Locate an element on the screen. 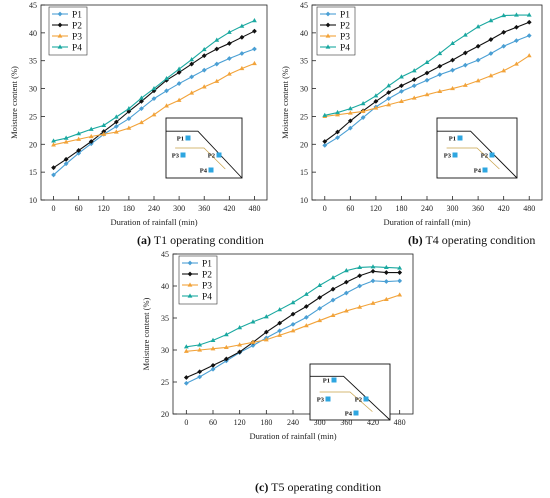 Image resolution: width=550 pixels, height=498 pixels. x-tick-label: 360 is located at coordinates (346, 422).